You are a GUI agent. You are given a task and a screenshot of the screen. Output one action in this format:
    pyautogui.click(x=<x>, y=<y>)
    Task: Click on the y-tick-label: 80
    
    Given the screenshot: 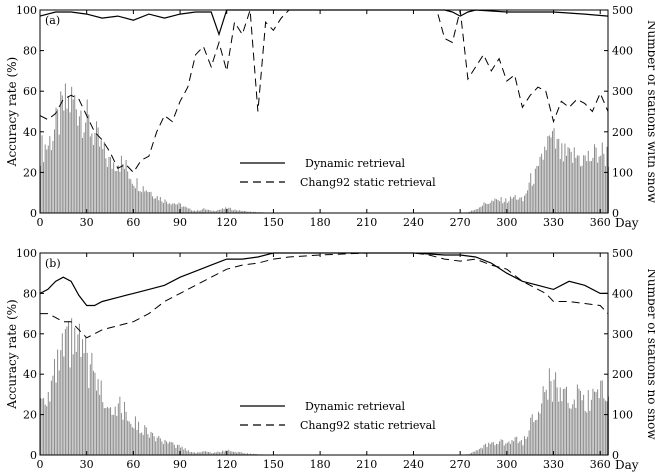 What is the action you would take?
    pyautogui.click(x=30, y=51)
    